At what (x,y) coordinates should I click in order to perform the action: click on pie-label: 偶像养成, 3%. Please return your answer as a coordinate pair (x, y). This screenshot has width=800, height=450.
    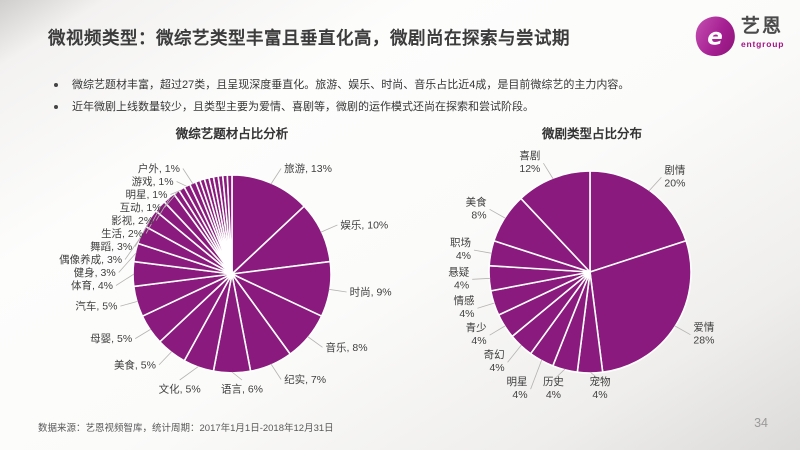
    Looking at the image, I should click on (90, 259).